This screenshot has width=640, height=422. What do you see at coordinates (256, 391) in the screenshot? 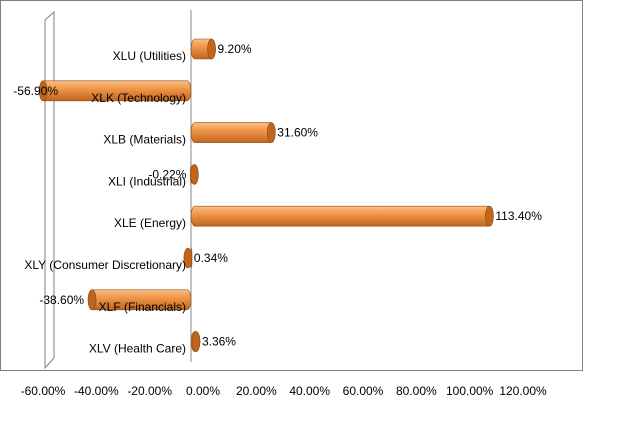
I see `x-tick-label: 20.00%` at bounding box center [256, 391].